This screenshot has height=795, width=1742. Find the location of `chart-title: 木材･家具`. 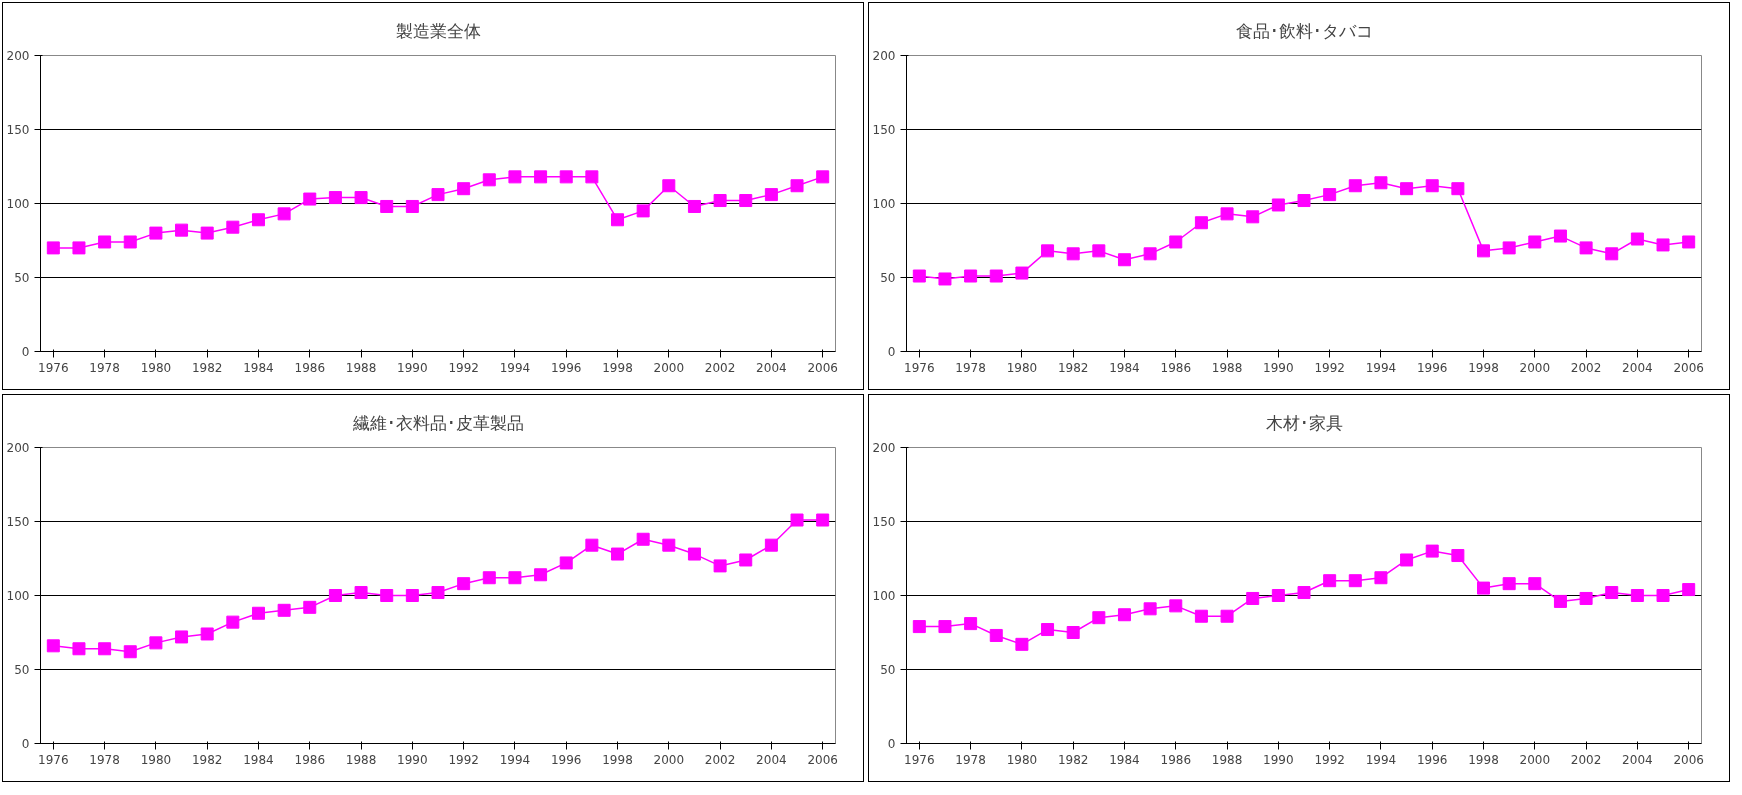

chart-title: 木材･家具 is located at coordinates (1304, 422).